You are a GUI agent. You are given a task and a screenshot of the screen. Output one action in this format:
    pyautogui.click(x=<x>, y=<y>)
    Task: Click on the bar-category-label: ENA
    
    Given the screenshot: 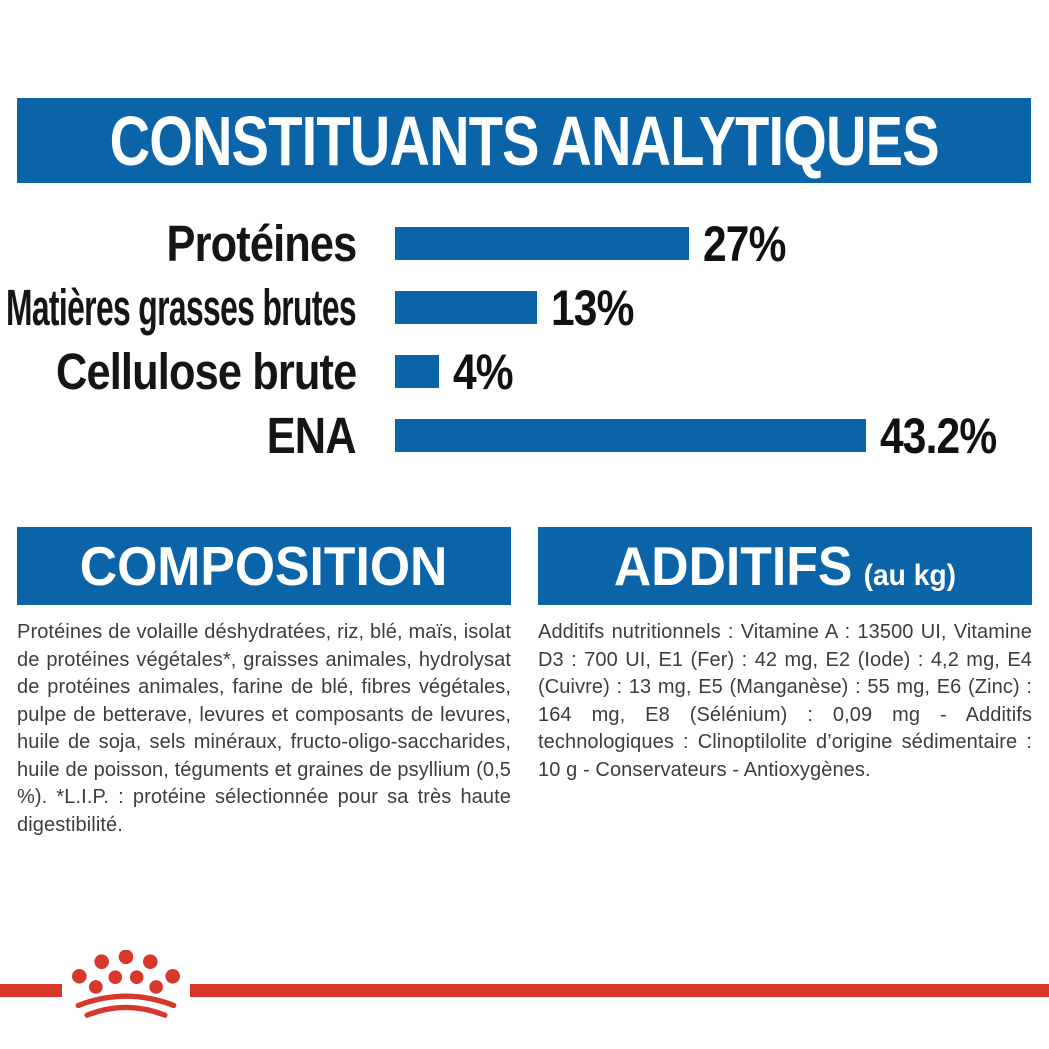 What is the action you would take?
    pyautogui.click(x=312, y=435)
    